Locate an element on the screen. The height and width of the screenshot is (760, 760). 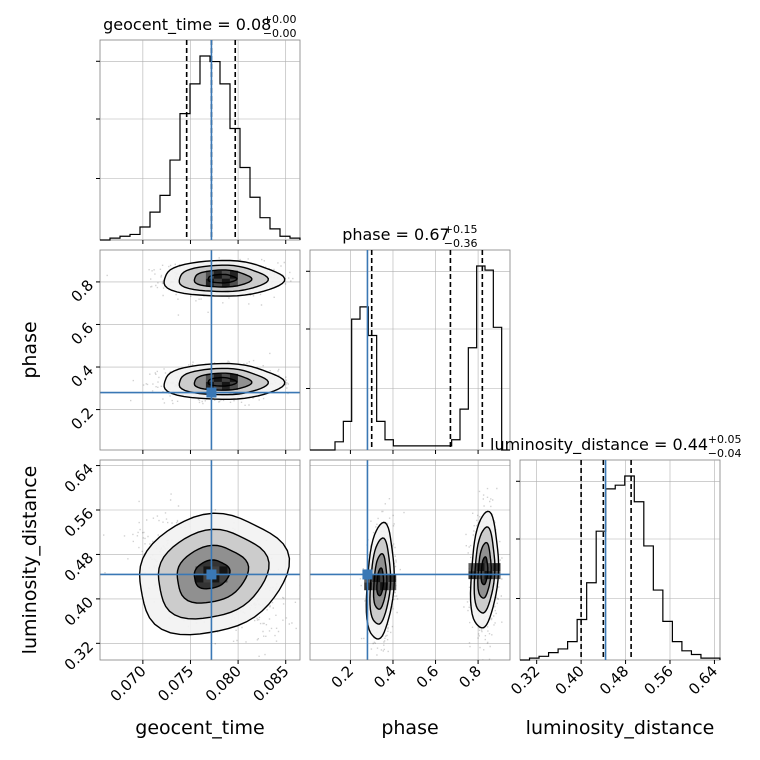
hist-panel-luminosity_distance: luminosity_distance = 0.44 +0.05−0.04 is located at coordinates (616, 548).